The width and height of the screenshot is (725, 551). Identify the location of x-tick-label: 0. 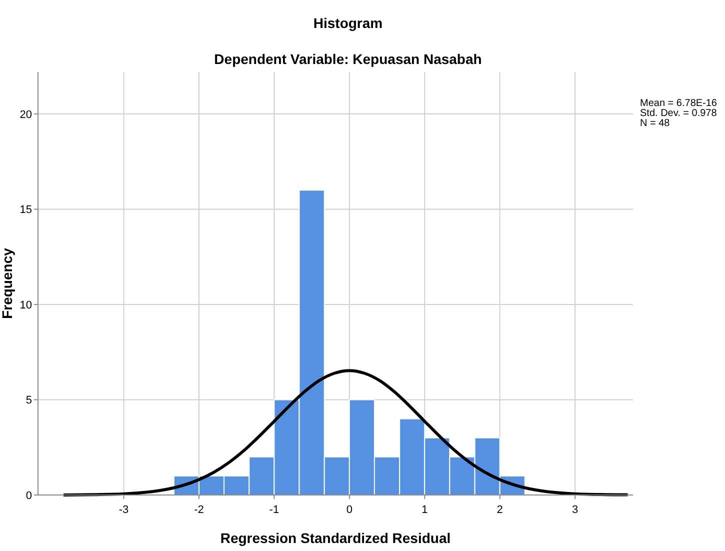
(349, 510).